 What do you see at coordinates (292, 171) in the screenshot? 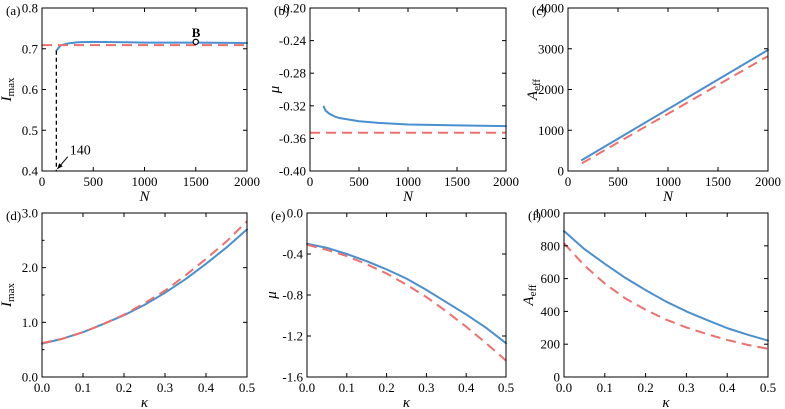
I see `y-tick-label: -0.40` at bounding box center [292, 171].